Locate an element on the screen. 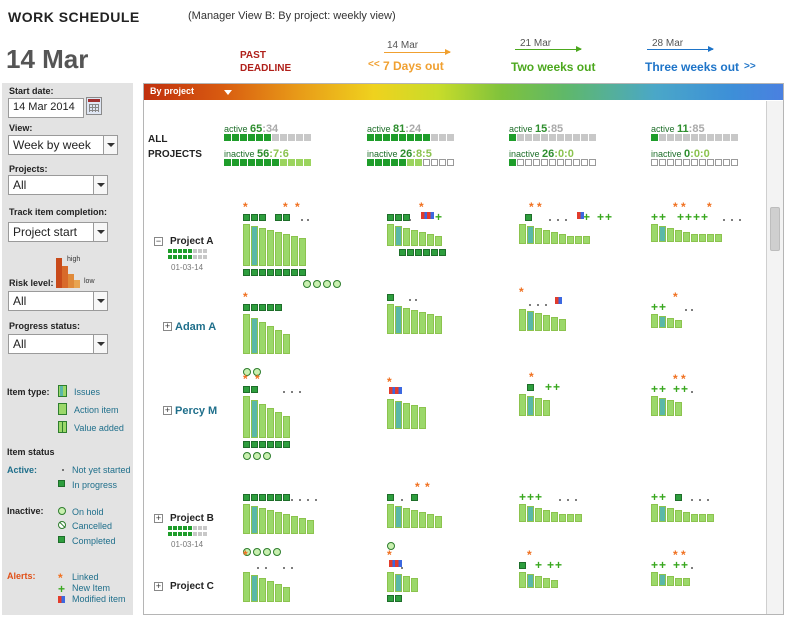 This screenshot has width=789, height=619. horizon-three-weeks: 28 Mar Three weeks out >> is located at coordinates (705, 55).